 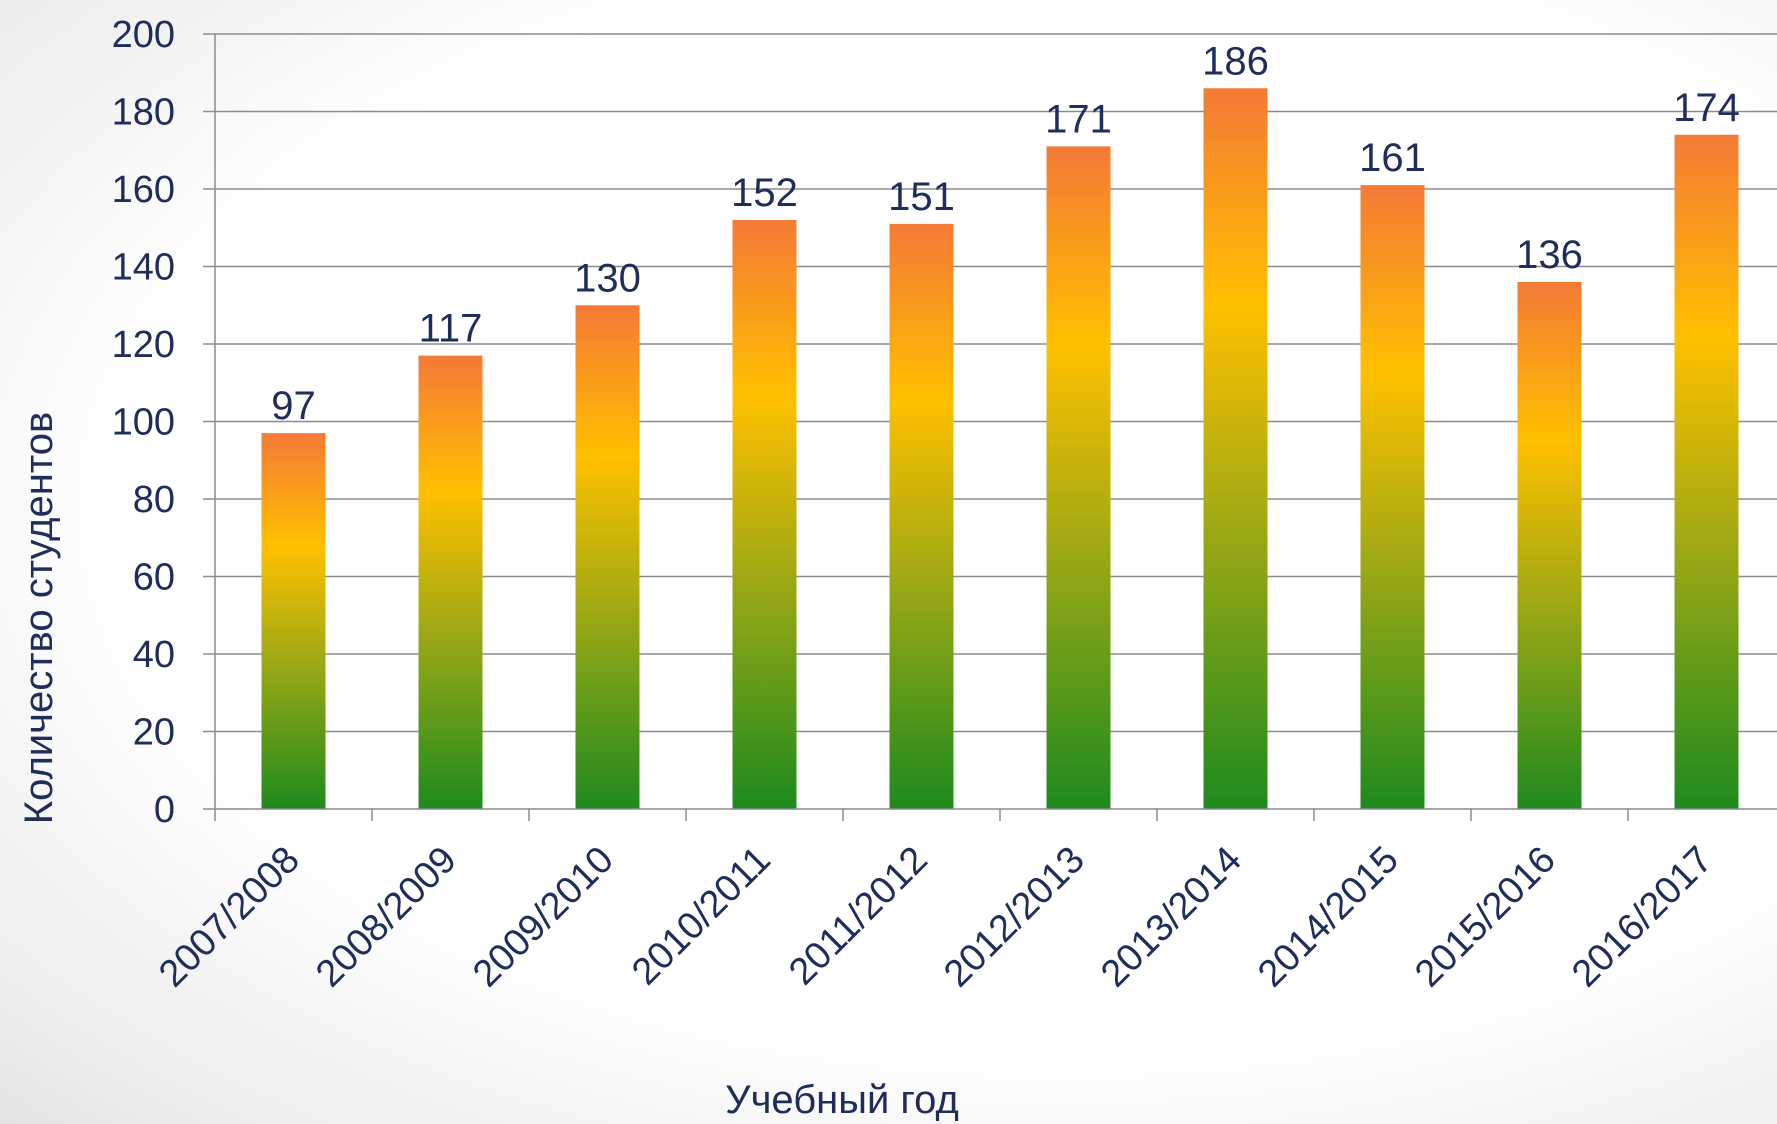 What do you see at coordinates (293, 406) in the screenshot?
I see `data-label: 97` at bounding box center [293, 406].